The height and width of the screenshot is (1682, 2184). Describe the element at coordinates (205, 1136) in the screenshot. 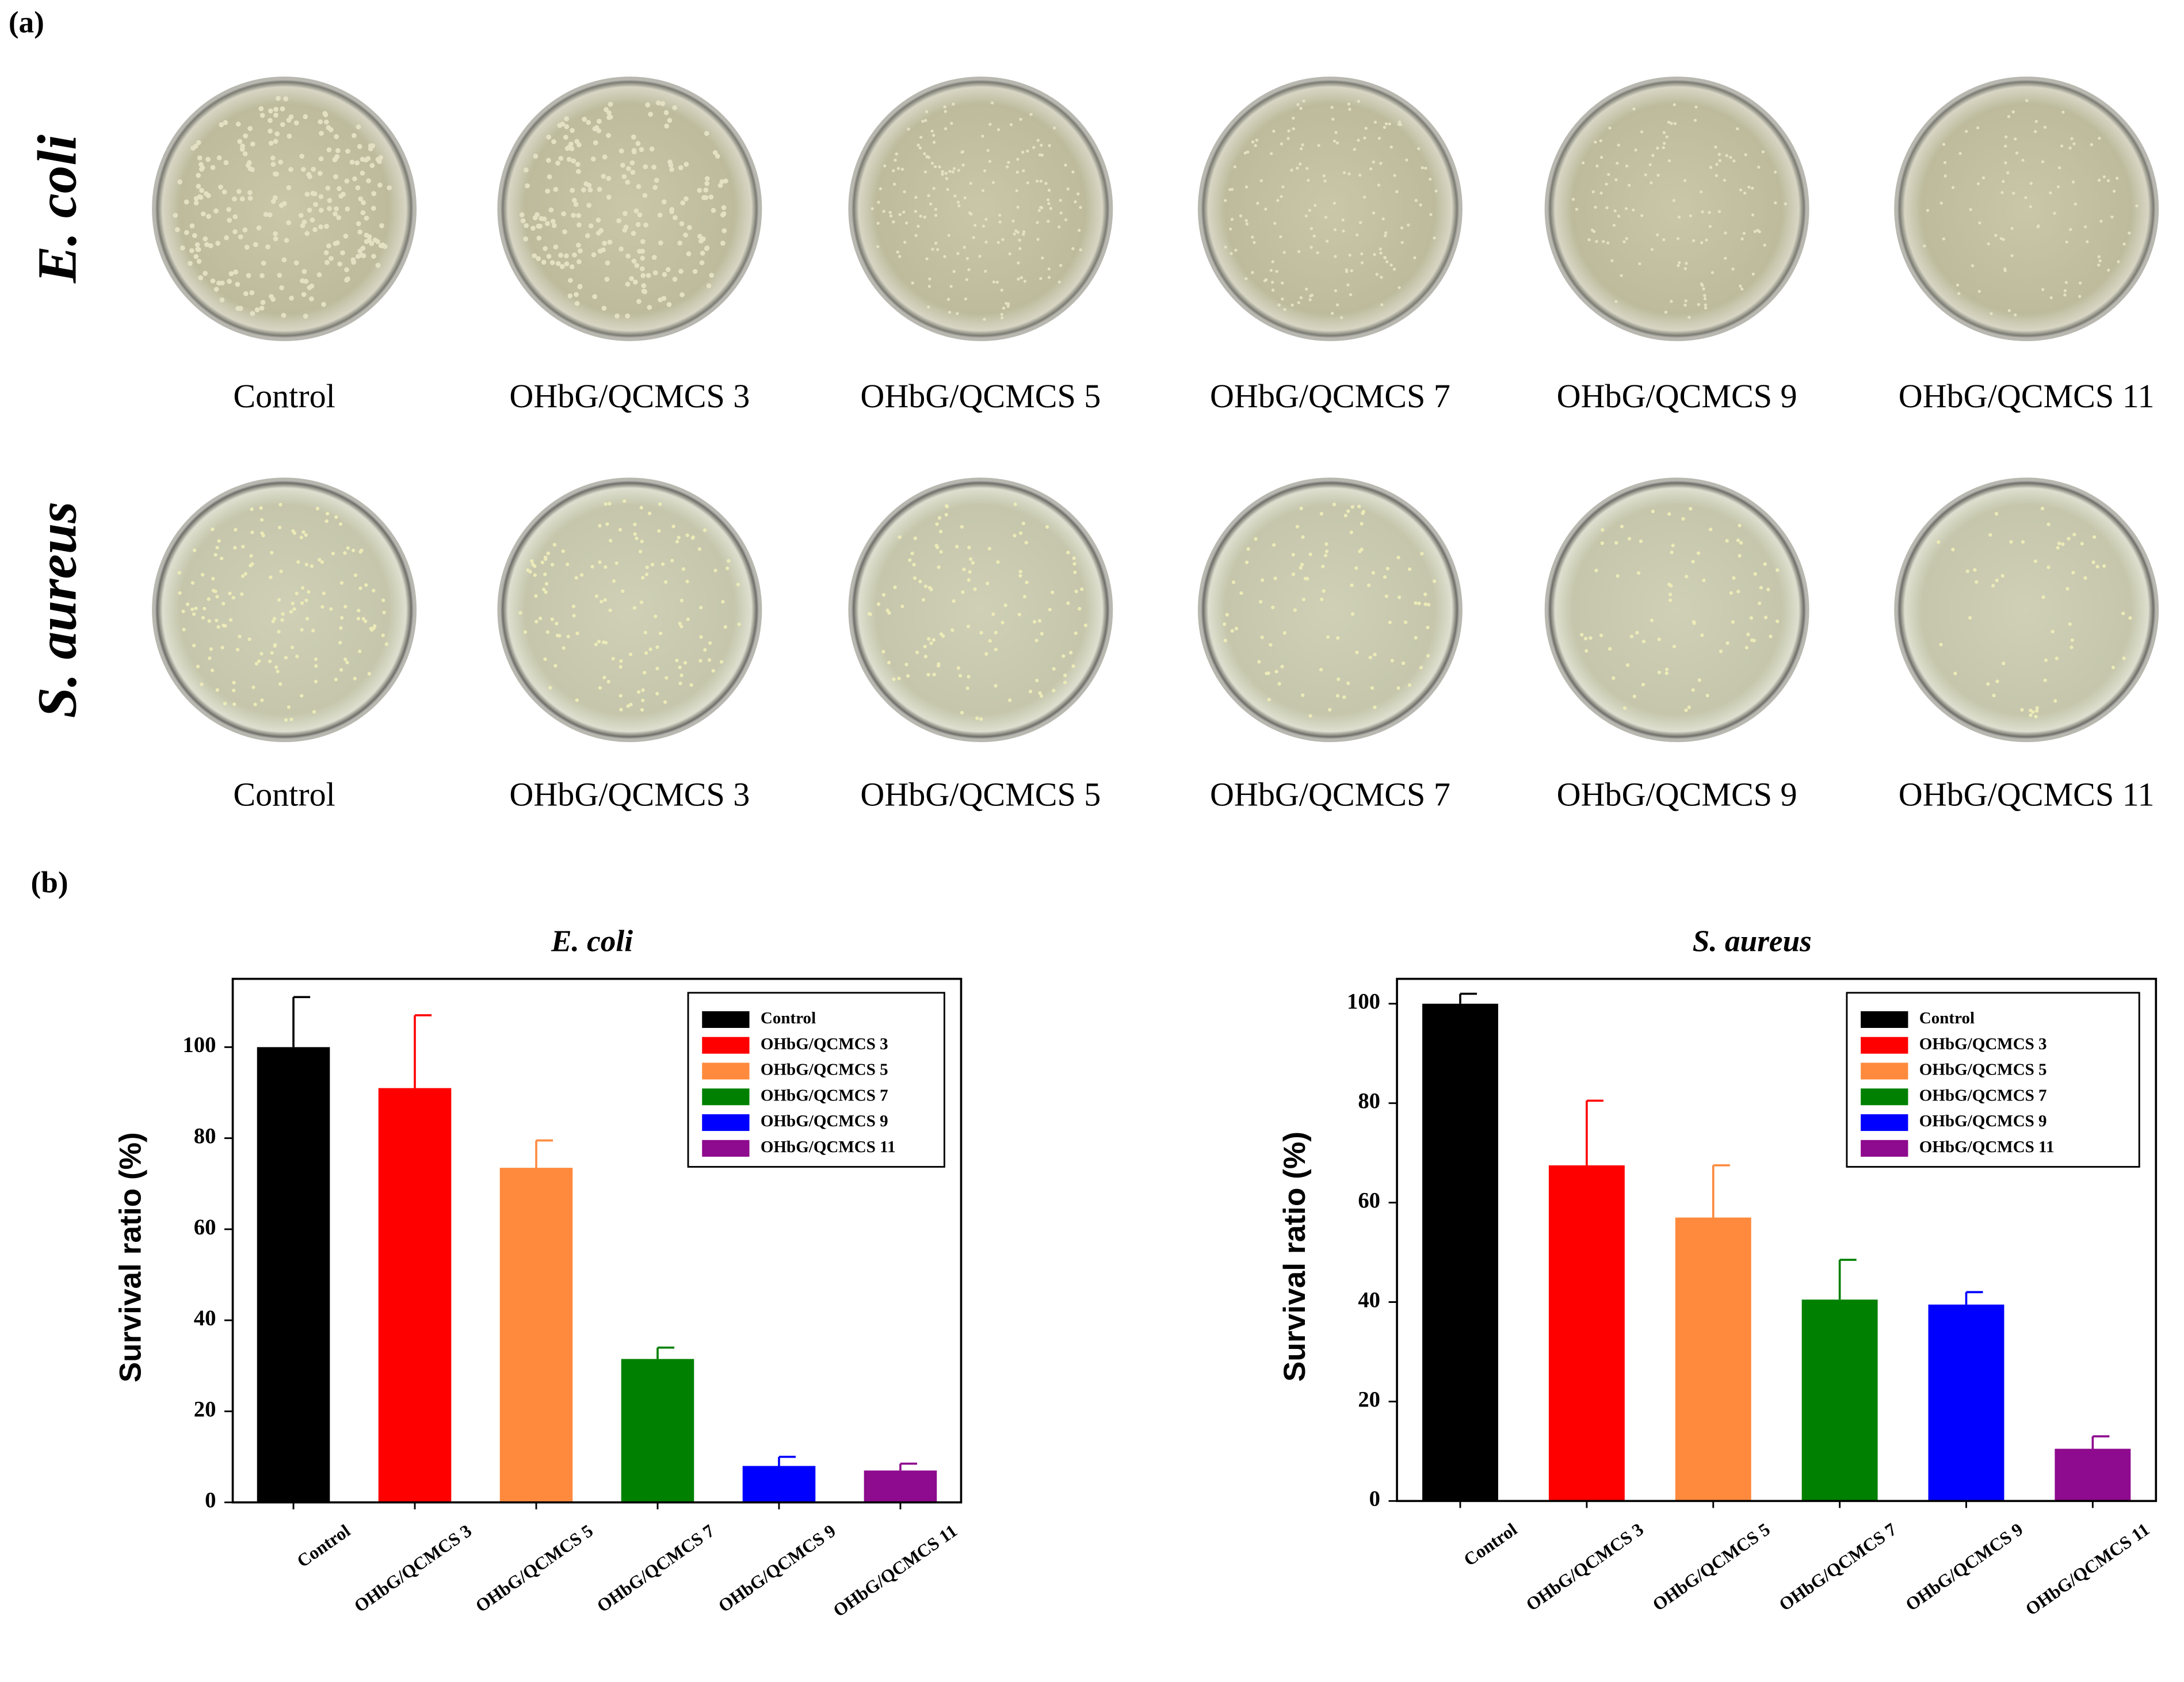

I see `y-tick-label: 80` at that location.